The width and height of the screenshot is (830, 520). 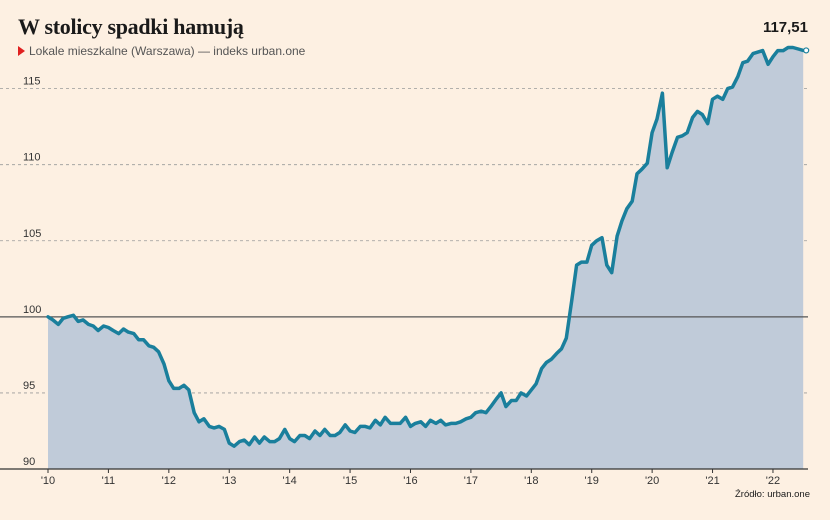 What do you see at coordinates (471, 481) in the screenshot?
I see `x-tick-label: '17` at bounding box center [471, 481].